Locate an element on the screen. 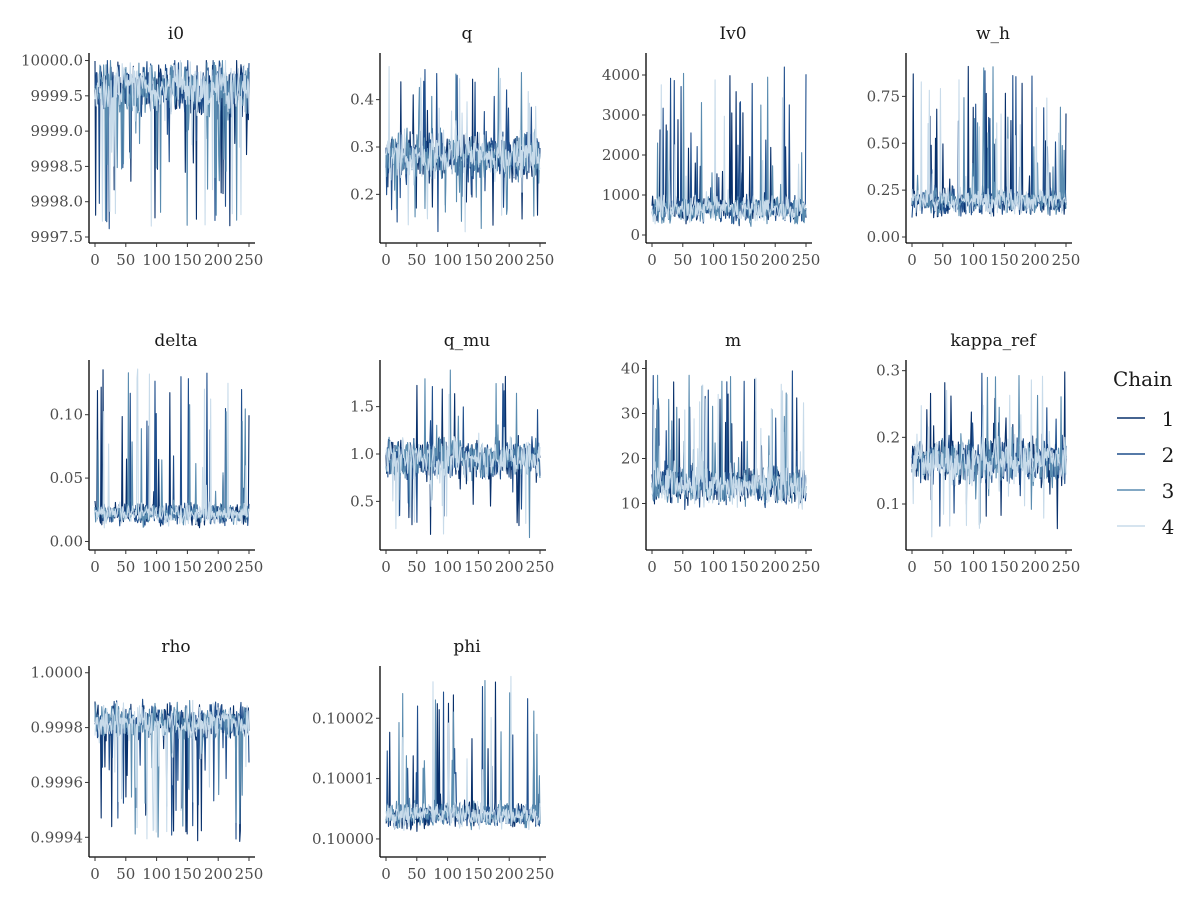 This screenshot has height=900, width=1200. y-tick-label: 0 is located at coordinates (635, 235).